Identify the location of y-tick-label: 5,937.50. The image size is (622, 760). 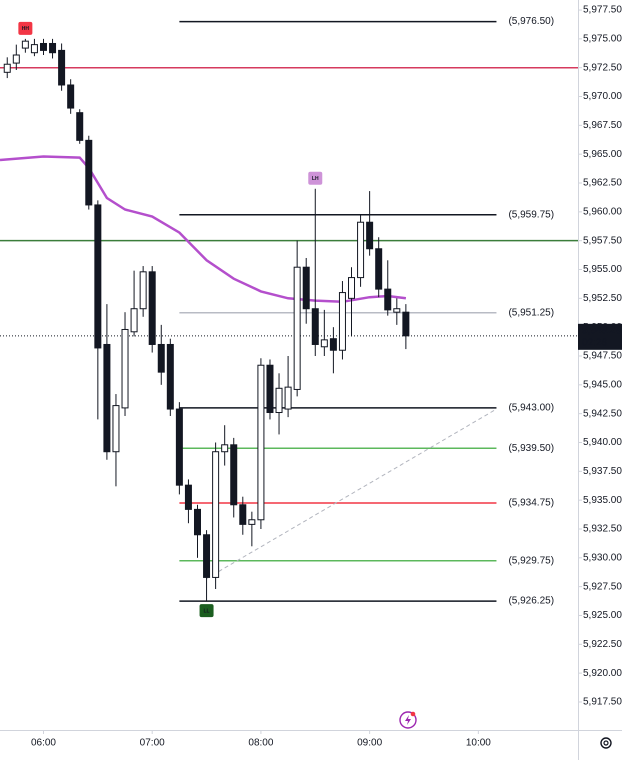
(602, 471).